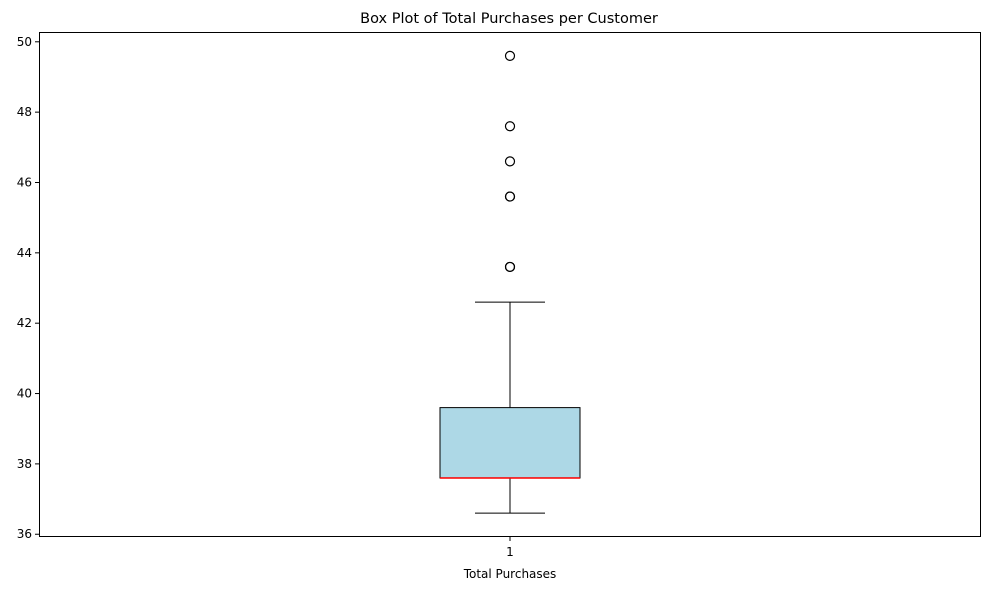 This screenshot has width=989, height=590. What do you see at coordinates (509, 19) in the screenshot?
I see `chart-title: Box Plot of Total Purchases per Customer` at bounding box center [509, 19].